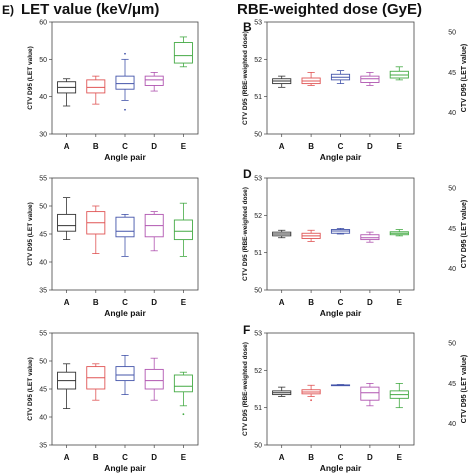 This screenshot has width=474, height=474. I want to click on panel-label: D, so click(247, 174).